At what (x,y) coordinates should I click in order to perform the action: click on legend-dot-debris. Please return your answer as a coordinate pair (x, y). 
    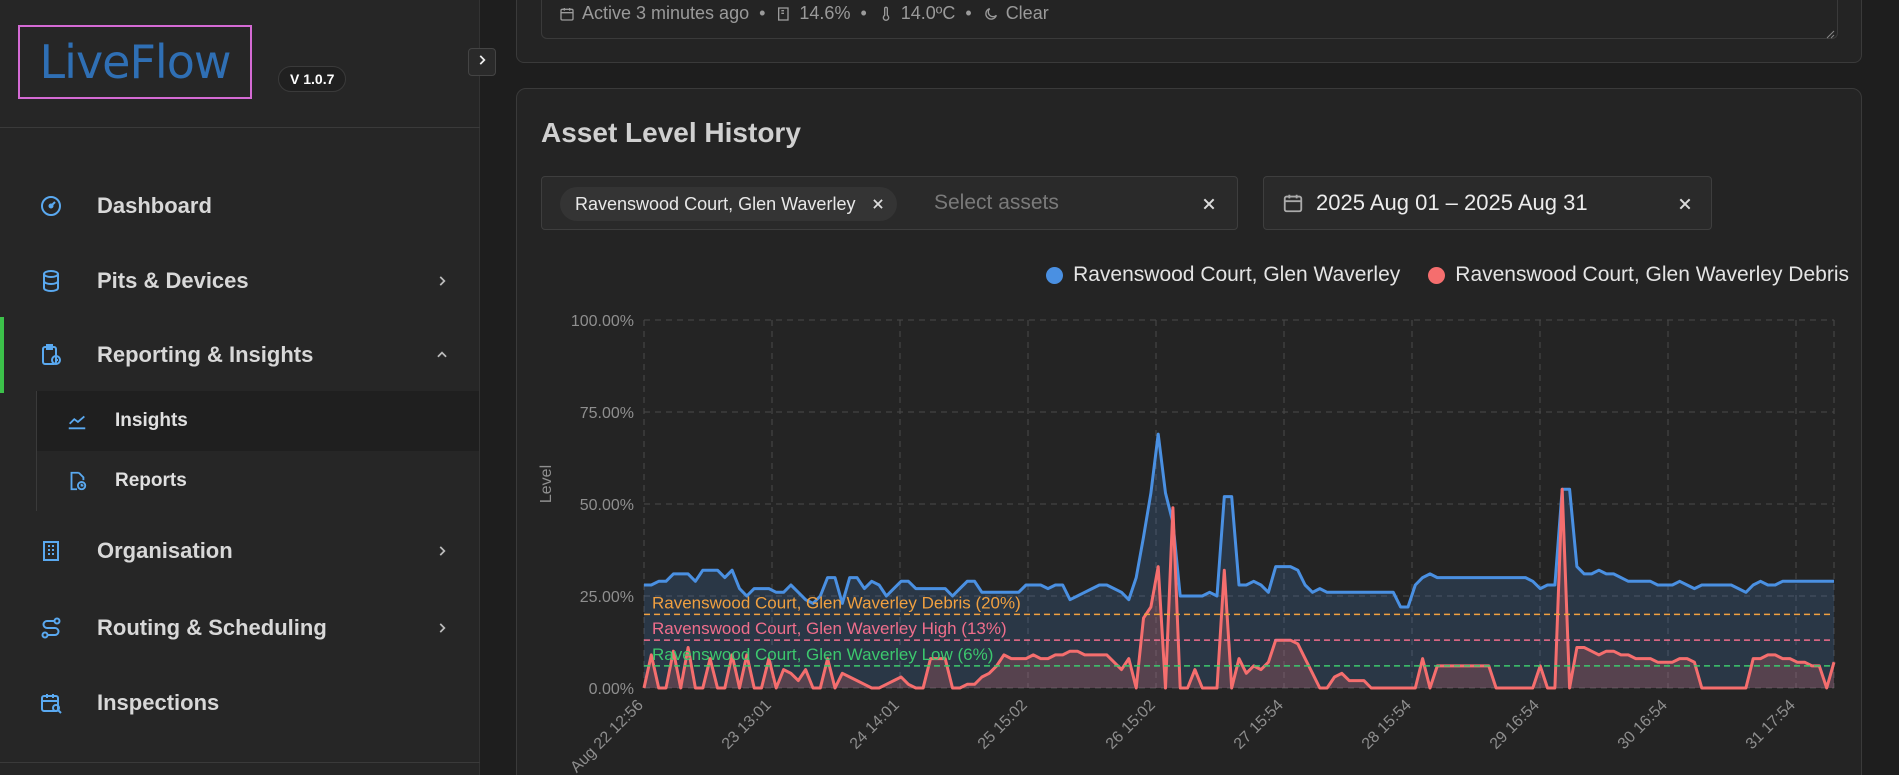
    Looking at the image, I should click on (1437, 275).